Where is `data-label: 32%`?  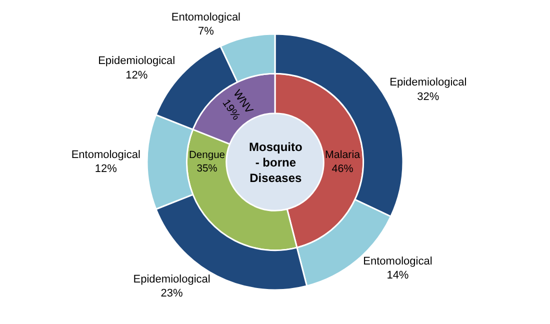 data-label: 32% is located at coordinates (428, 96).